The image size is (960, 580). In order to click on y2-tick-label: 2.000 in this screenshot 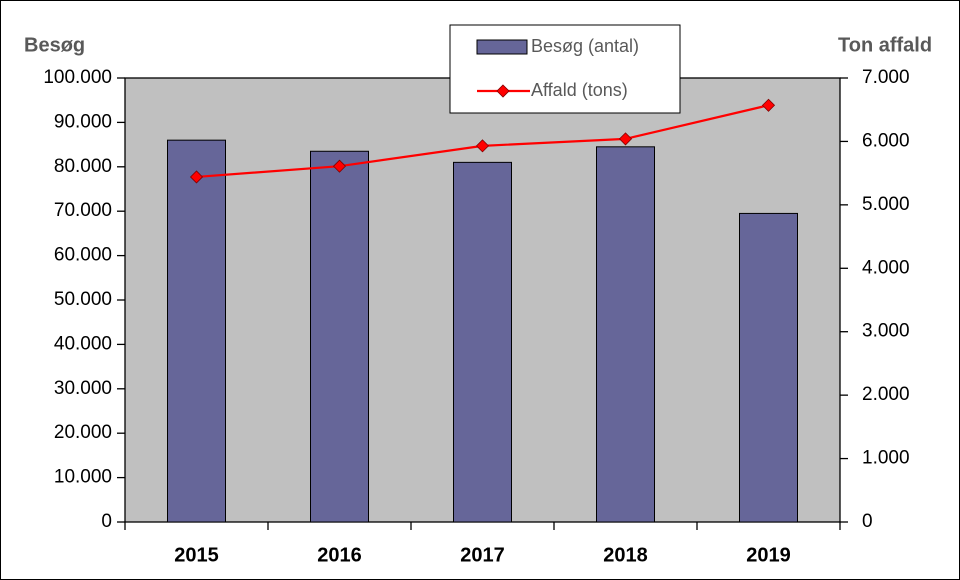, I will do `click(886, 394)`.